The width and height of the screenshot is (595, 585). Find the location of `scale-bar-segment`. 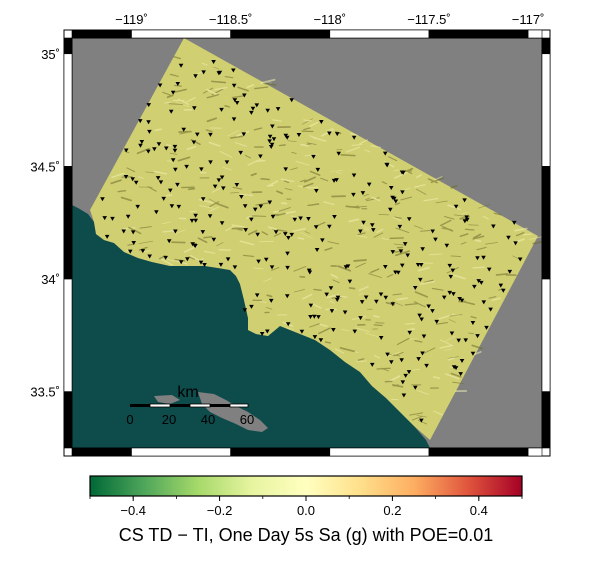

scale-bar-segment is located at coordinates (239, 405).